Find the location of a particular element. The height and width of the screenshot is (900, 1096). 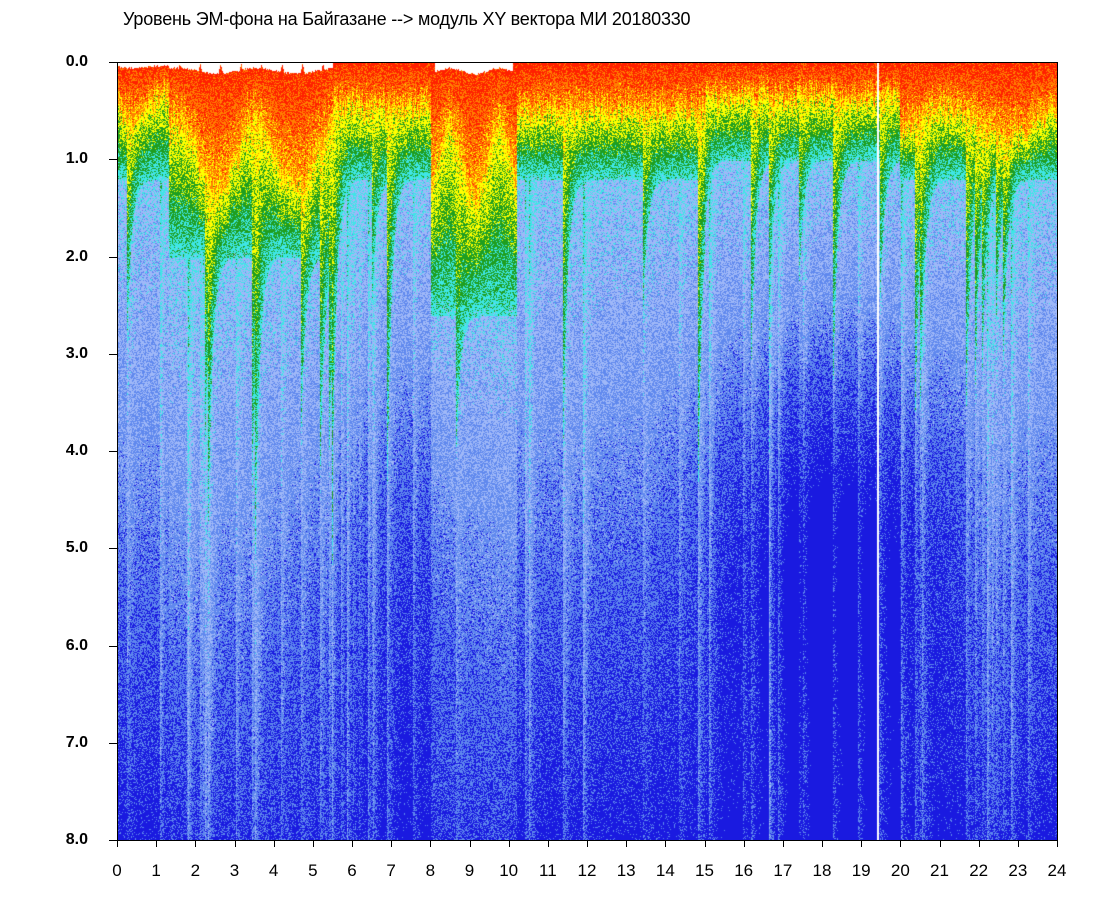

x-tick-label: 19 is located at coordinates (861, 870).